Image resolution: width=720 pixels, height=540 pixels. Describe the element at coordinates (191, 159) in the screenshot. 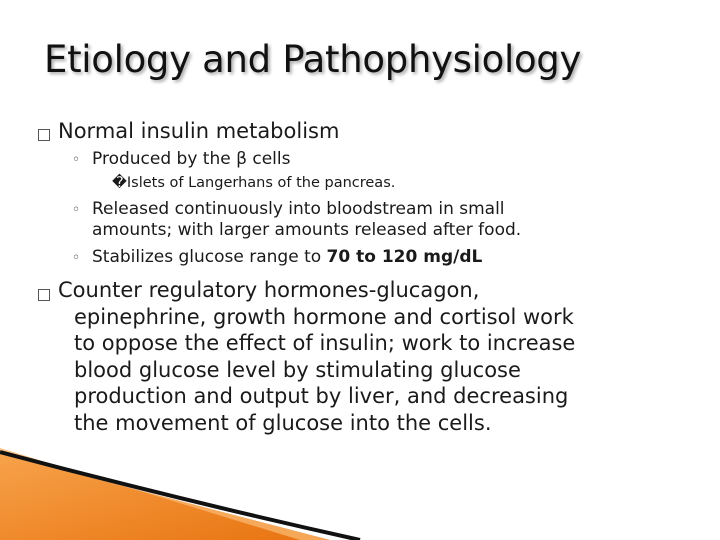

I see `sub-bullet-produced: Produced by the β cells` at that location.